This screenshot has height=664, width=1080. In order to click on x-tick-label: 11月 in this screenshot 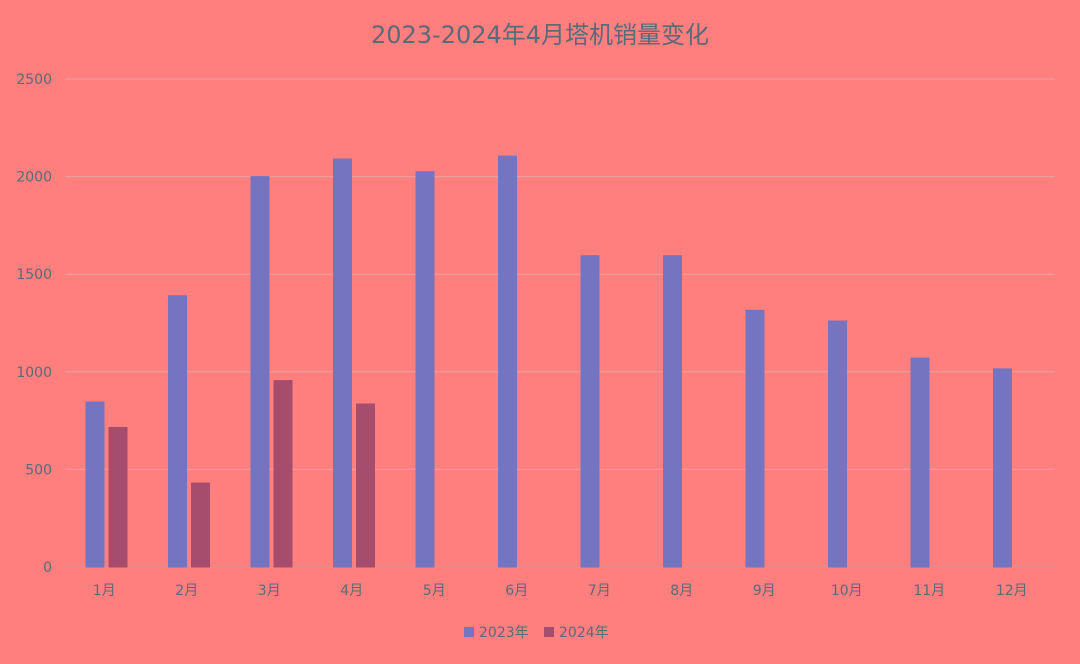, I will do `click(929, 591)`.